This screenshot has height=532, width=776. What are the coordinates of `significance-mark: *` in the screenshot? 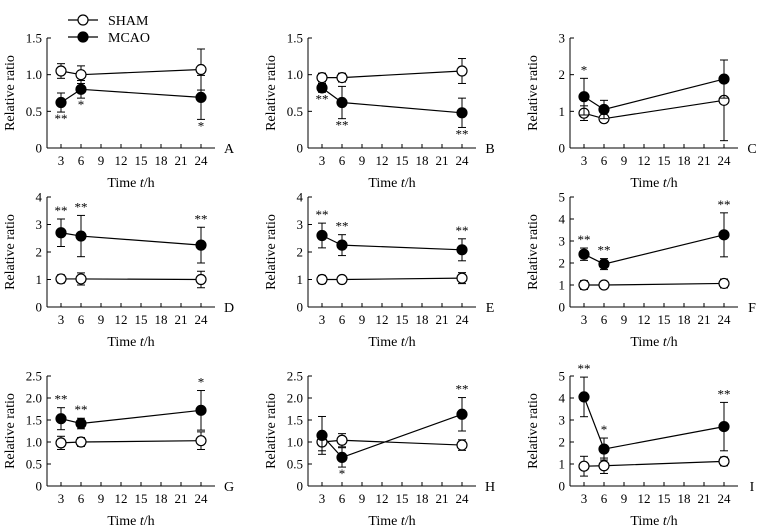 It's located at (604, 429).